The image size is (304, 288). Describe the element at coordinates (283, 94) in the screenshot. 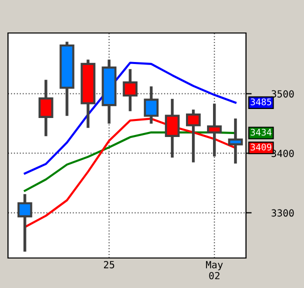

I see `y-tick-label: 3500` at that location.